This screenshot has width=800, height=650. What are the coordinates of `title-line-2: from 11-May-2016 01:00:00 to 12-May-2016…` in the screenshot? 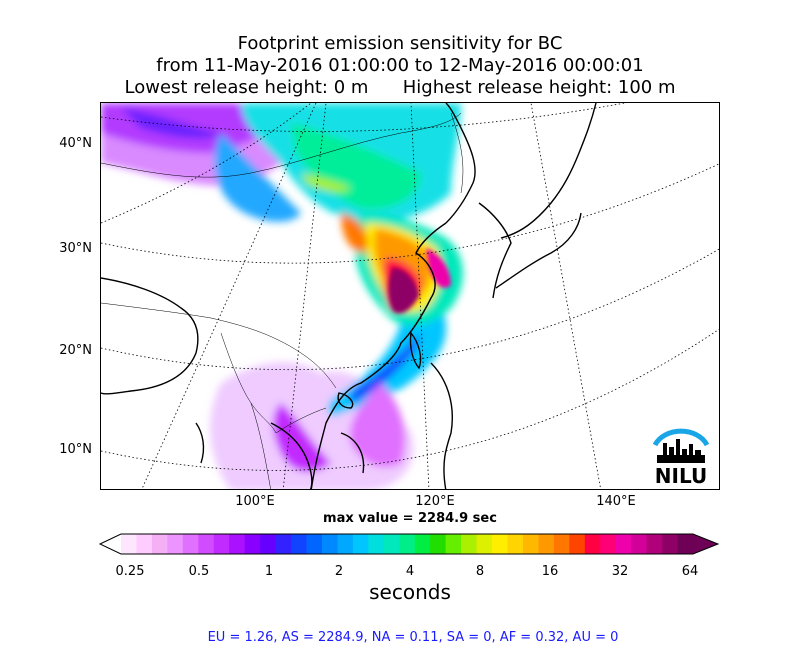 It's located at (400, 65).